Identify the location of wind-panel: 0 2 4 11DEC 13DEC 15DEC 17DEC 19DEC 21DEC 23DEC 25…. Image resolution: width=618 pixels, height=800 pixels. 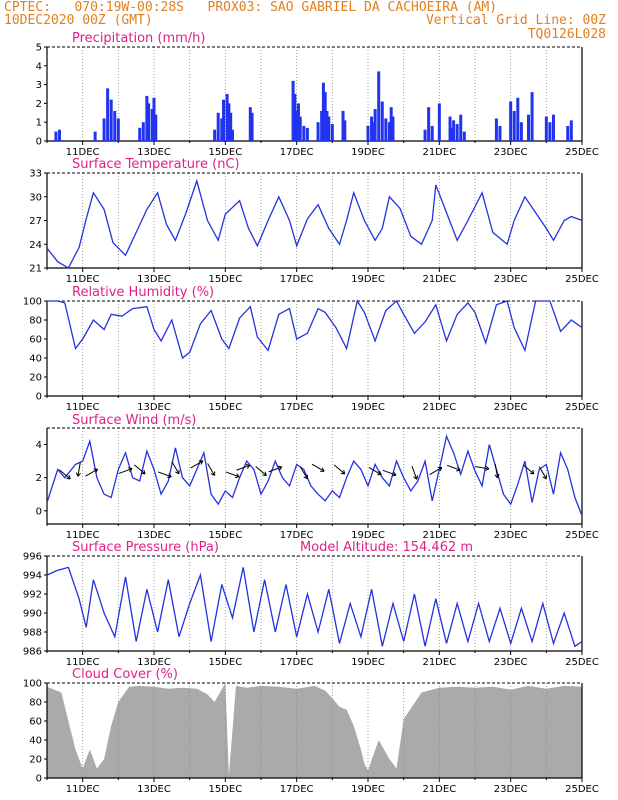
(317, 477).